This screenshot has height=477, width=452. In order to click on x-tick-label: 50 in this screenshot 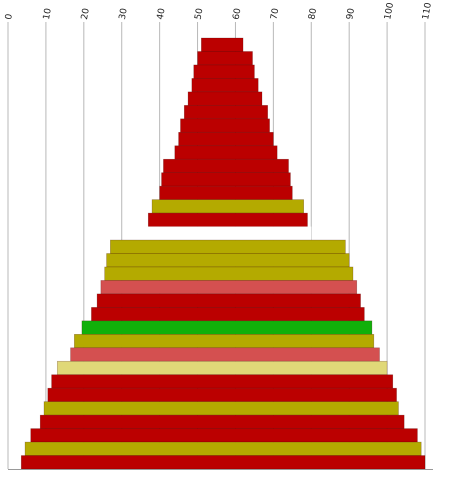, I will do `click(200, 13)`.